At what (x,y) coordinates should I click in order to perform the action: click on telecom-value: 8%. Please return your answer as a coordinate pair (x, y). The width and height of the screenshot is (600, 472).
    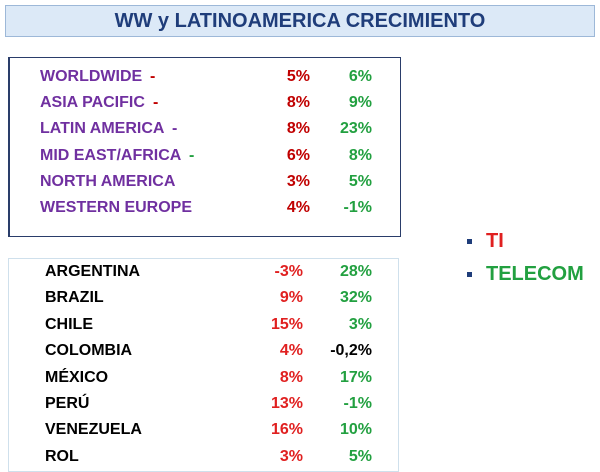
    Looking at the image, I should click on (360, 155).